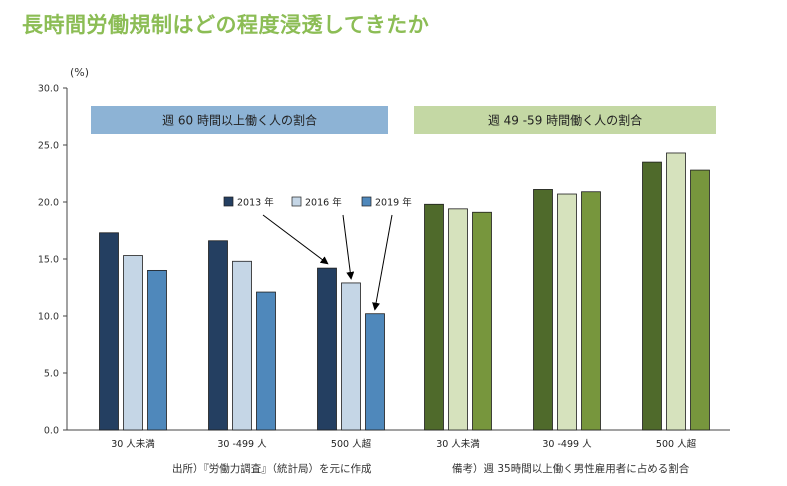  Describe the element at coordinates (51, 431) in the screenshot. I see `y-tick-label: 0.0` at that location.